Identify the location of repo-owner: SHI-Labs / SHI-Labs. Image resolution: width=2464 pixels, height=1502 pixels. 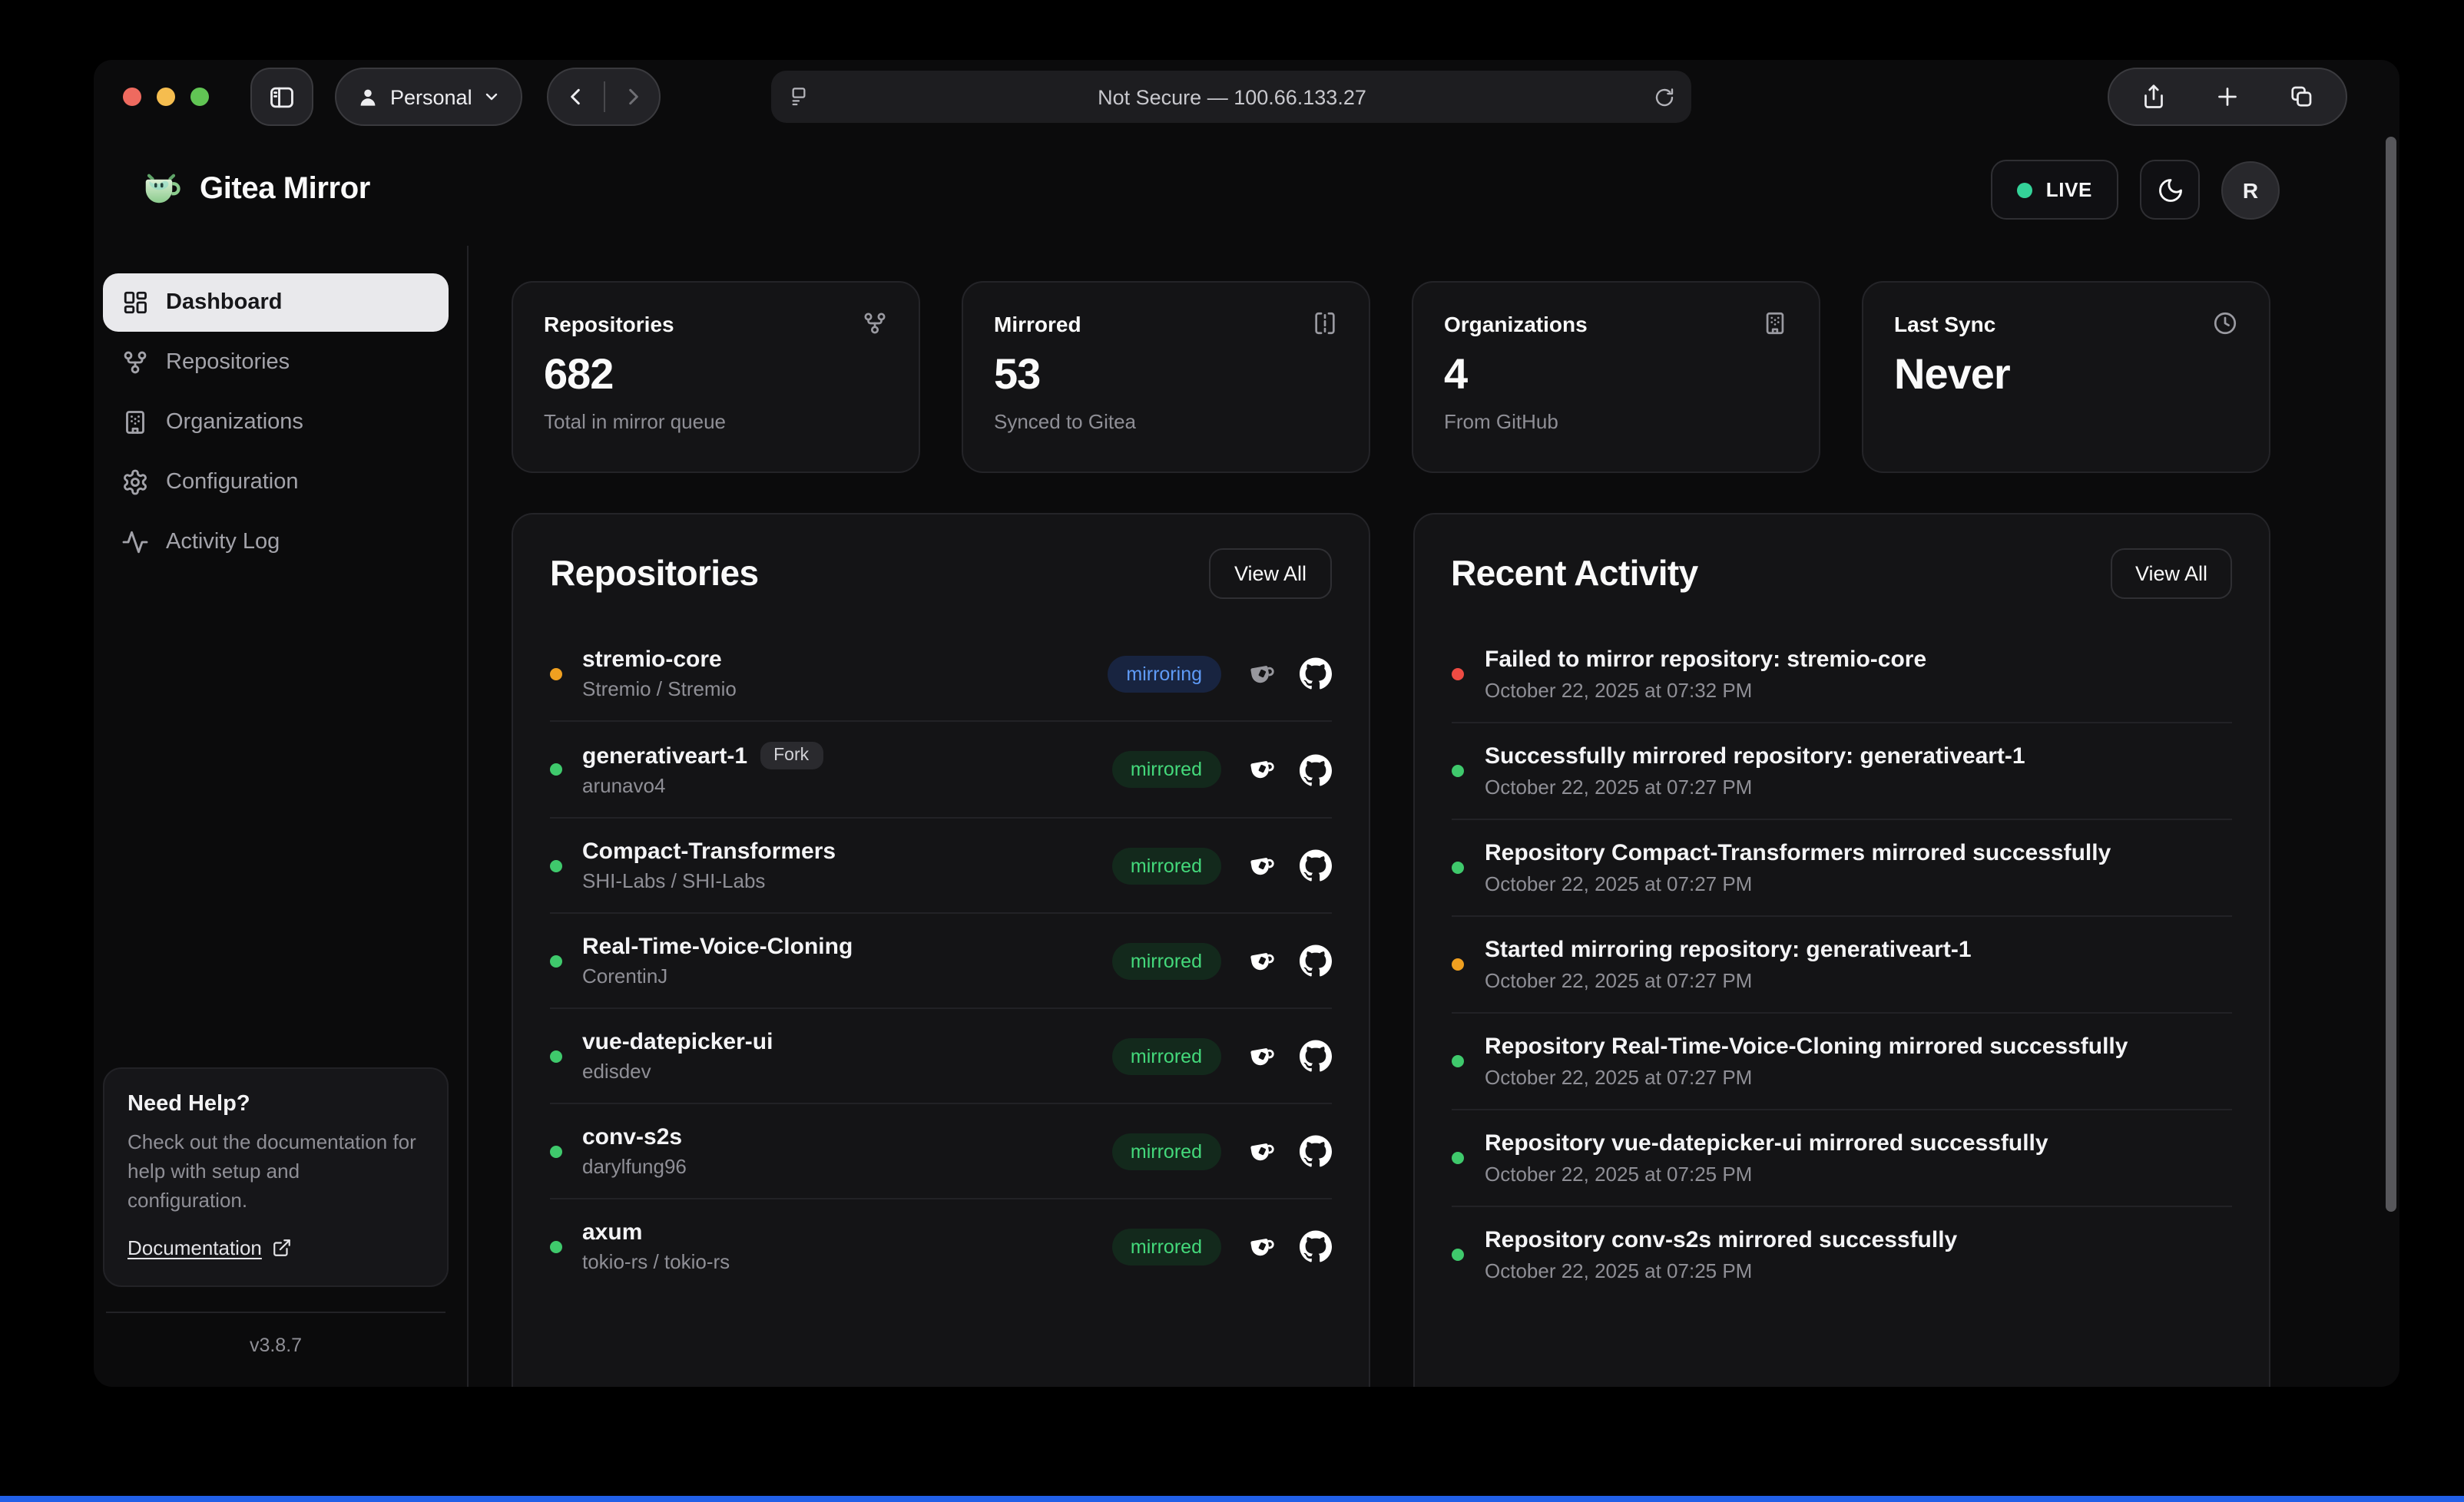
(674, 881).